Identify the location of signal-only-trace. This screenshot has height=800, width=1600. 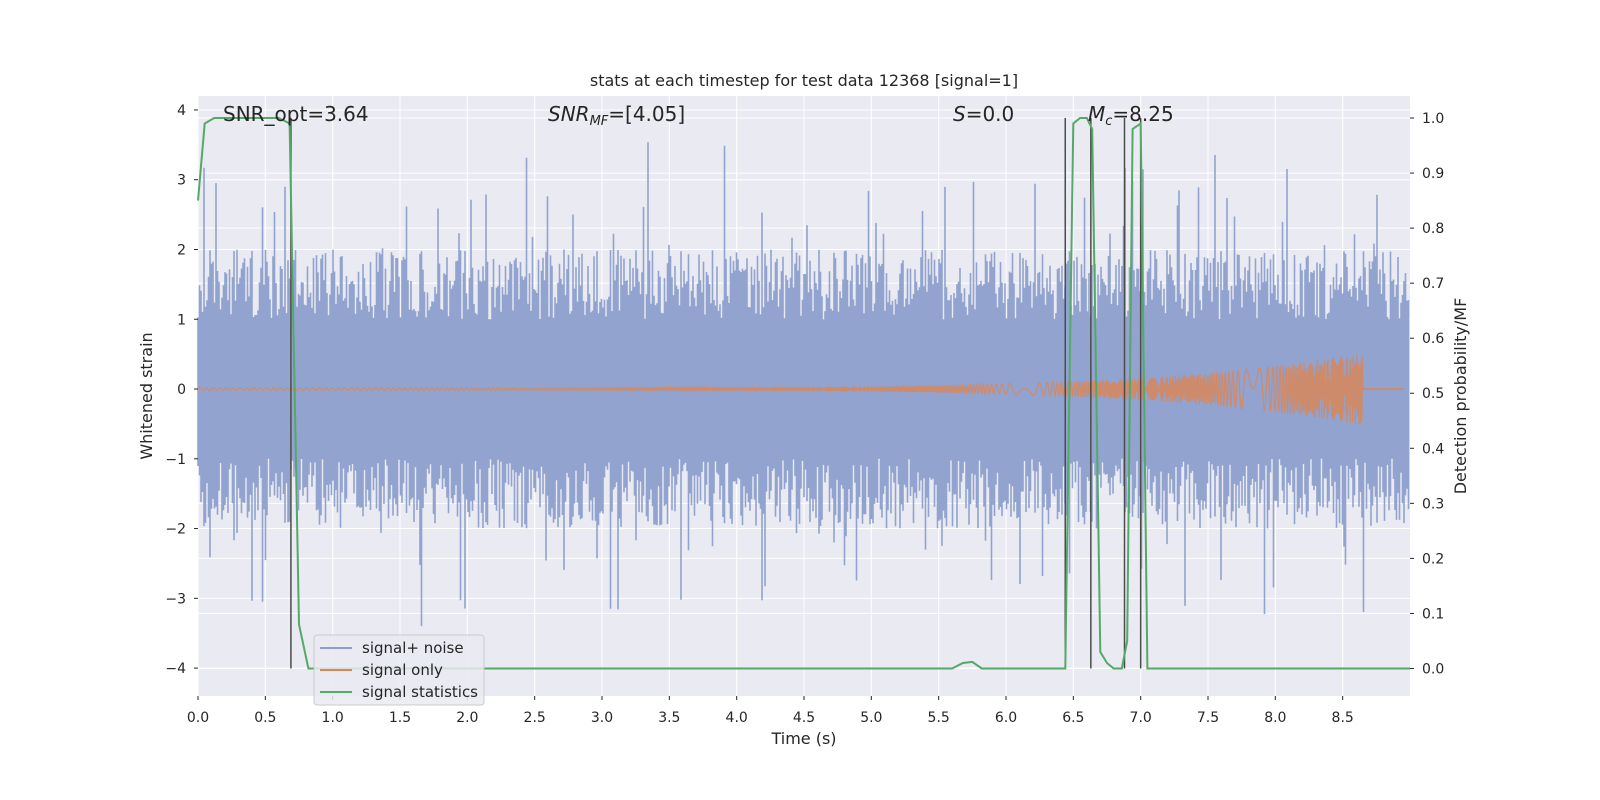
(780, 389).